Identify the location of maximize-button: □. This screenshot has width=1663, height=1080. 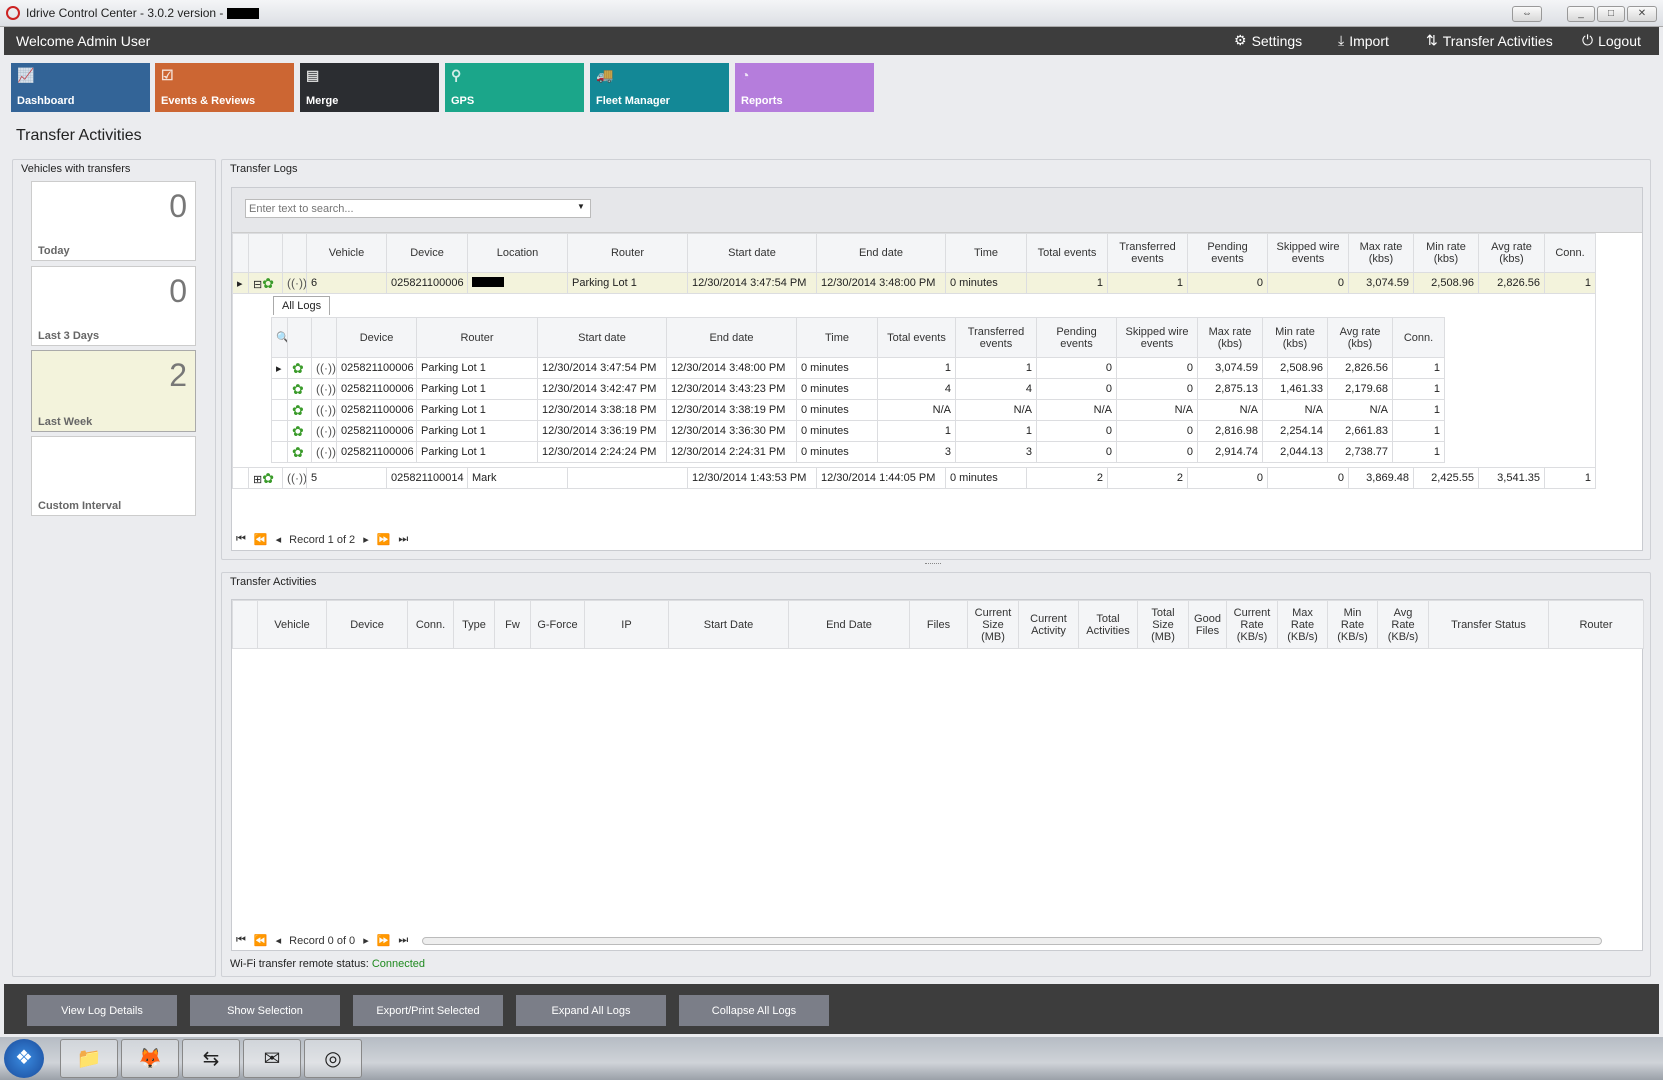
(1611, 14).